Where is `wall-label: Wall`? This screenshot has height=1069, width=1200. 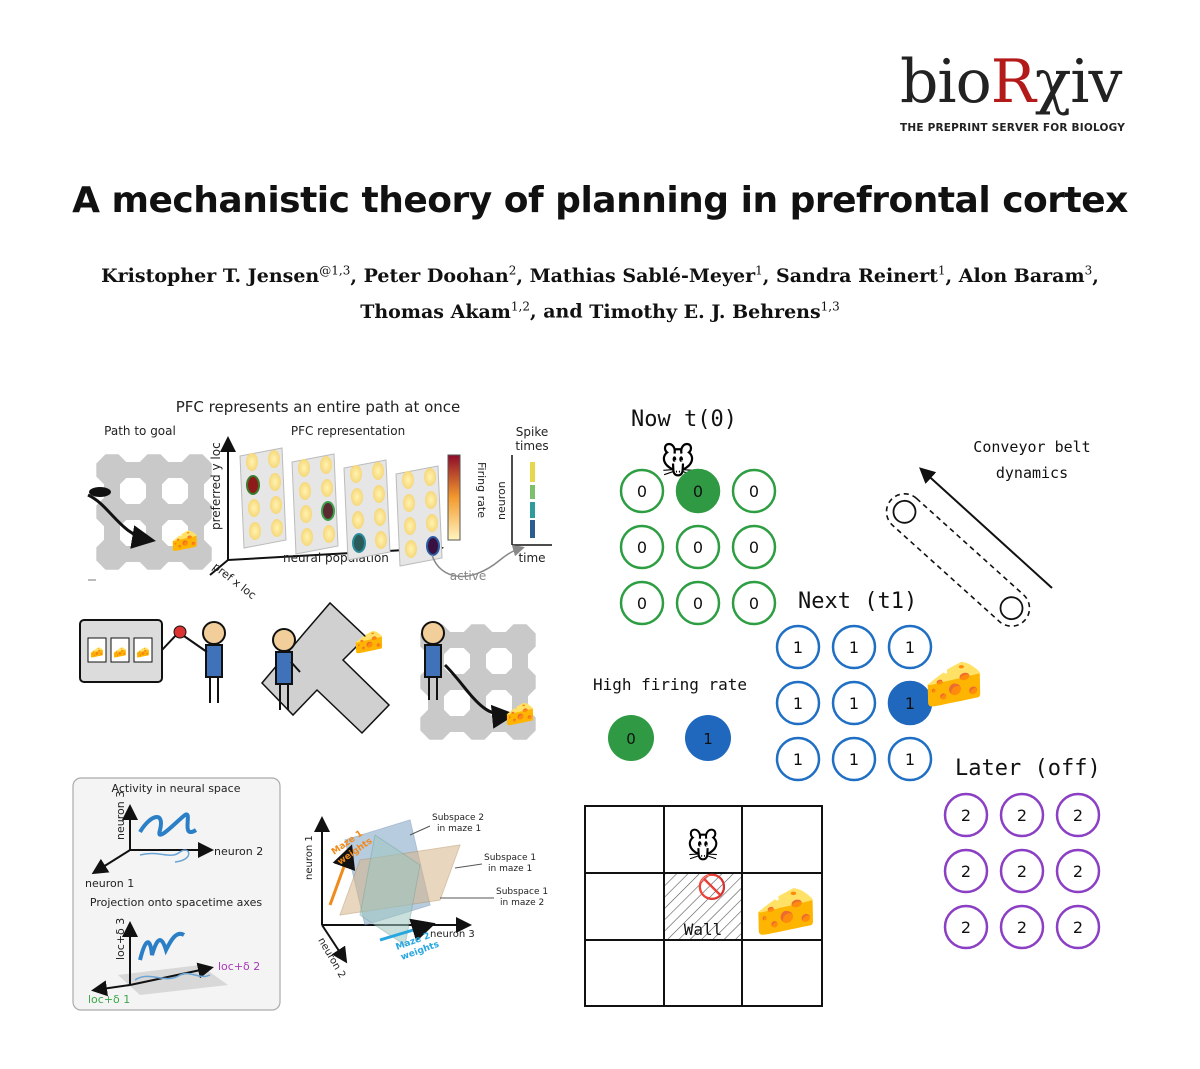
wall-label: Wall is located at coordinates (703, 929).